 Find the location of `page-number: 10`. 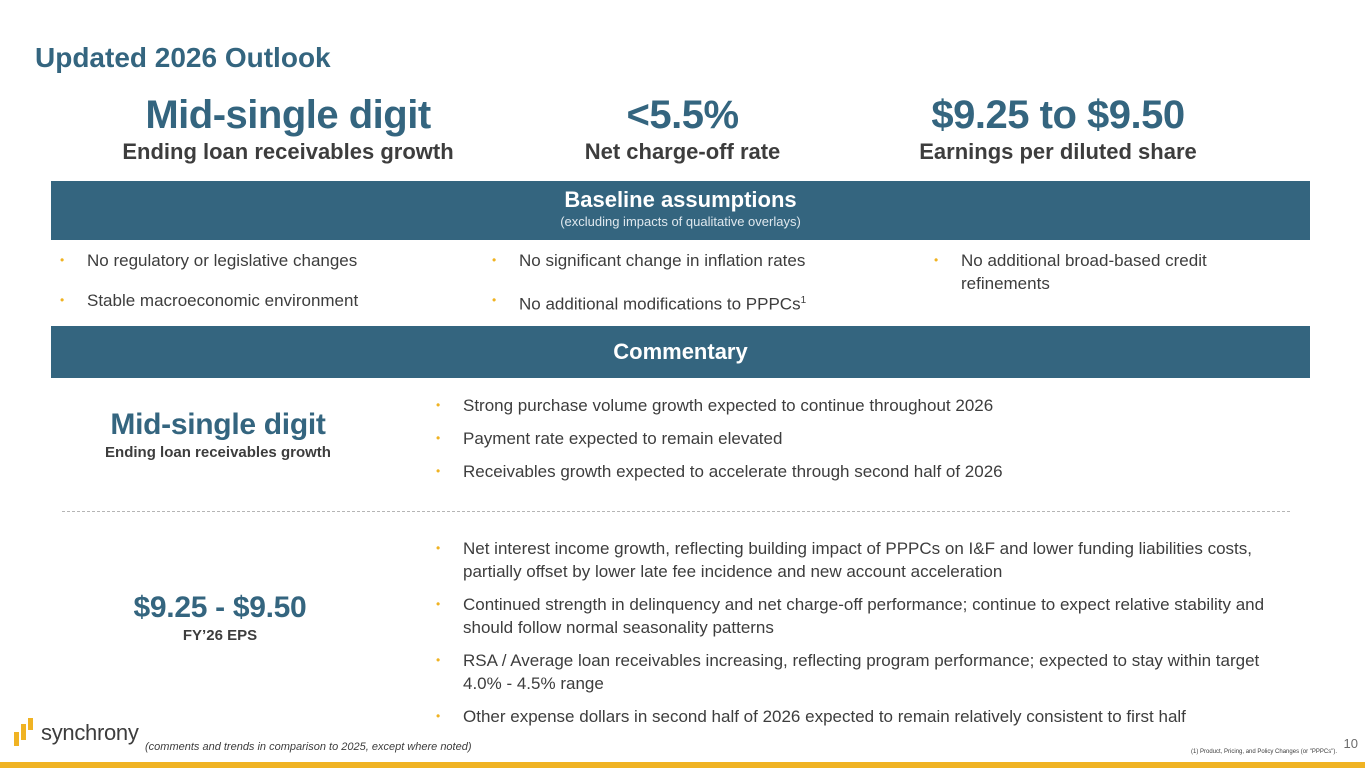

page-number: 10 is located at coordinates (1350, 743).